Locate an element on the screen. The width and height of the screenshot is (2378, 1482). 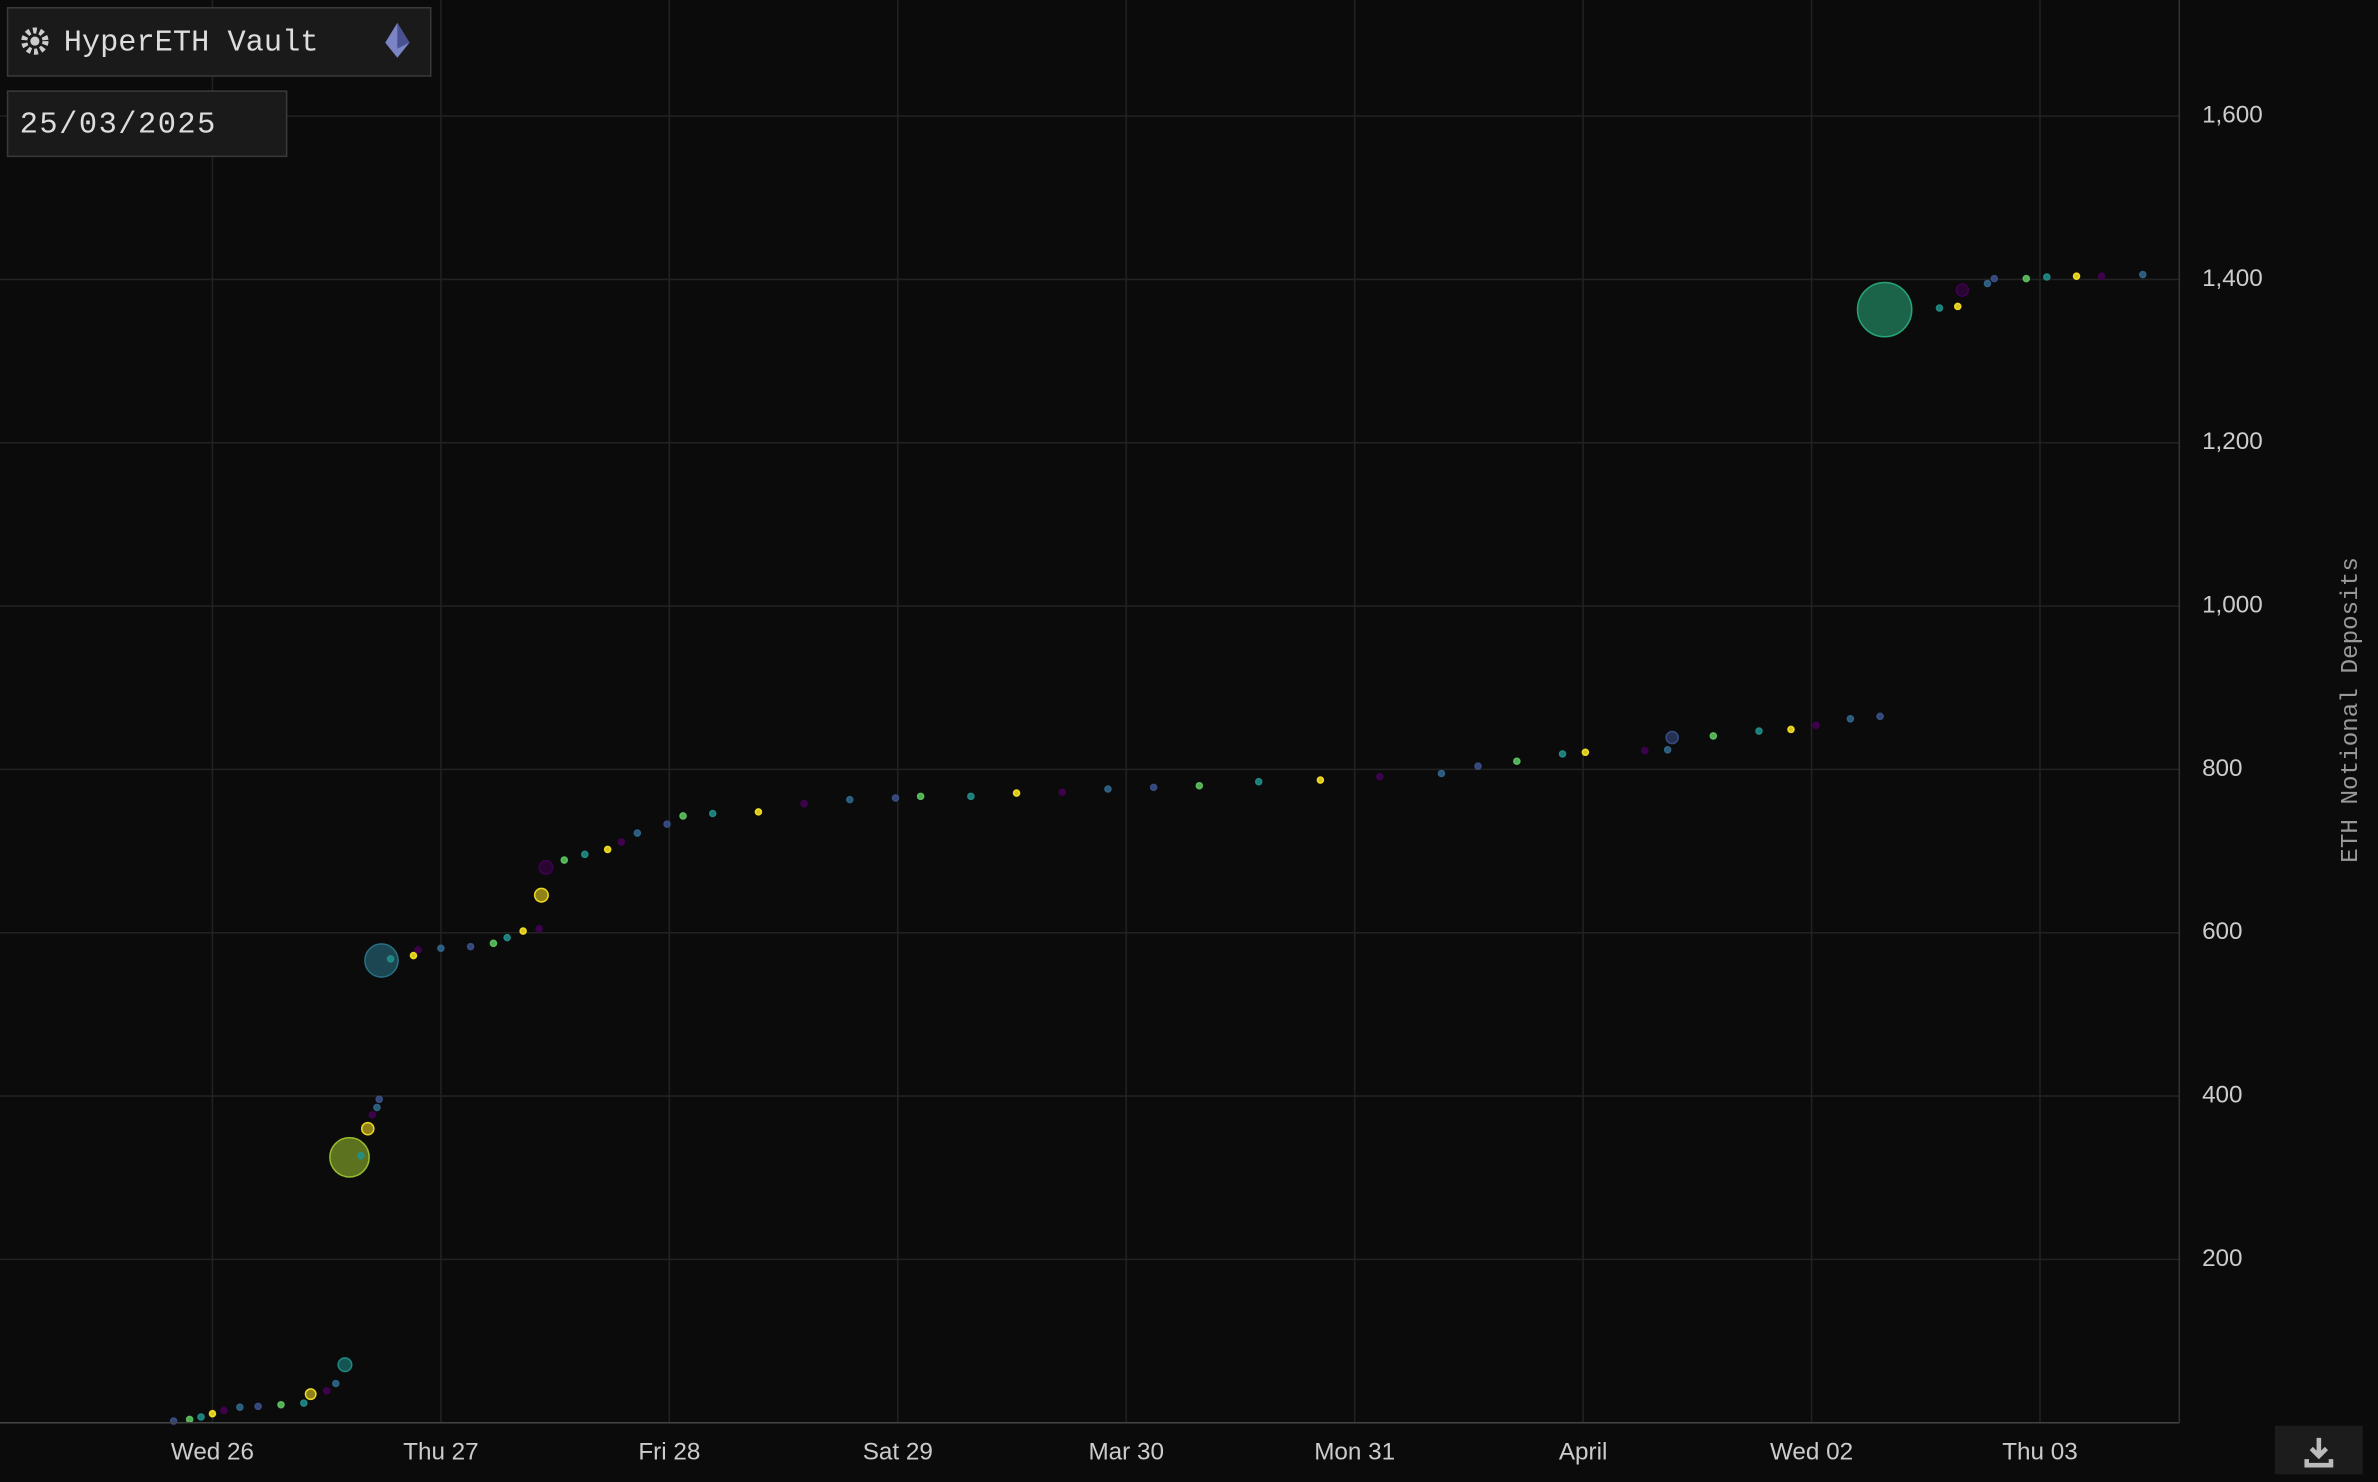
x-tick-label: Fri 28 is located at coordinates (669, 1451).